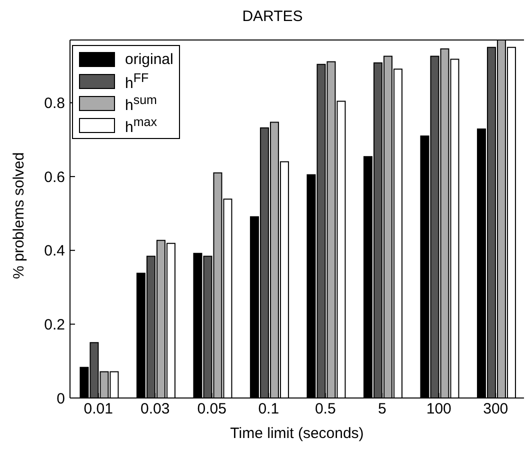 Image resolution: width=529 pixels, height=456 pixels. I want to click on x-tick-label: 0.03, so click(155, 409).